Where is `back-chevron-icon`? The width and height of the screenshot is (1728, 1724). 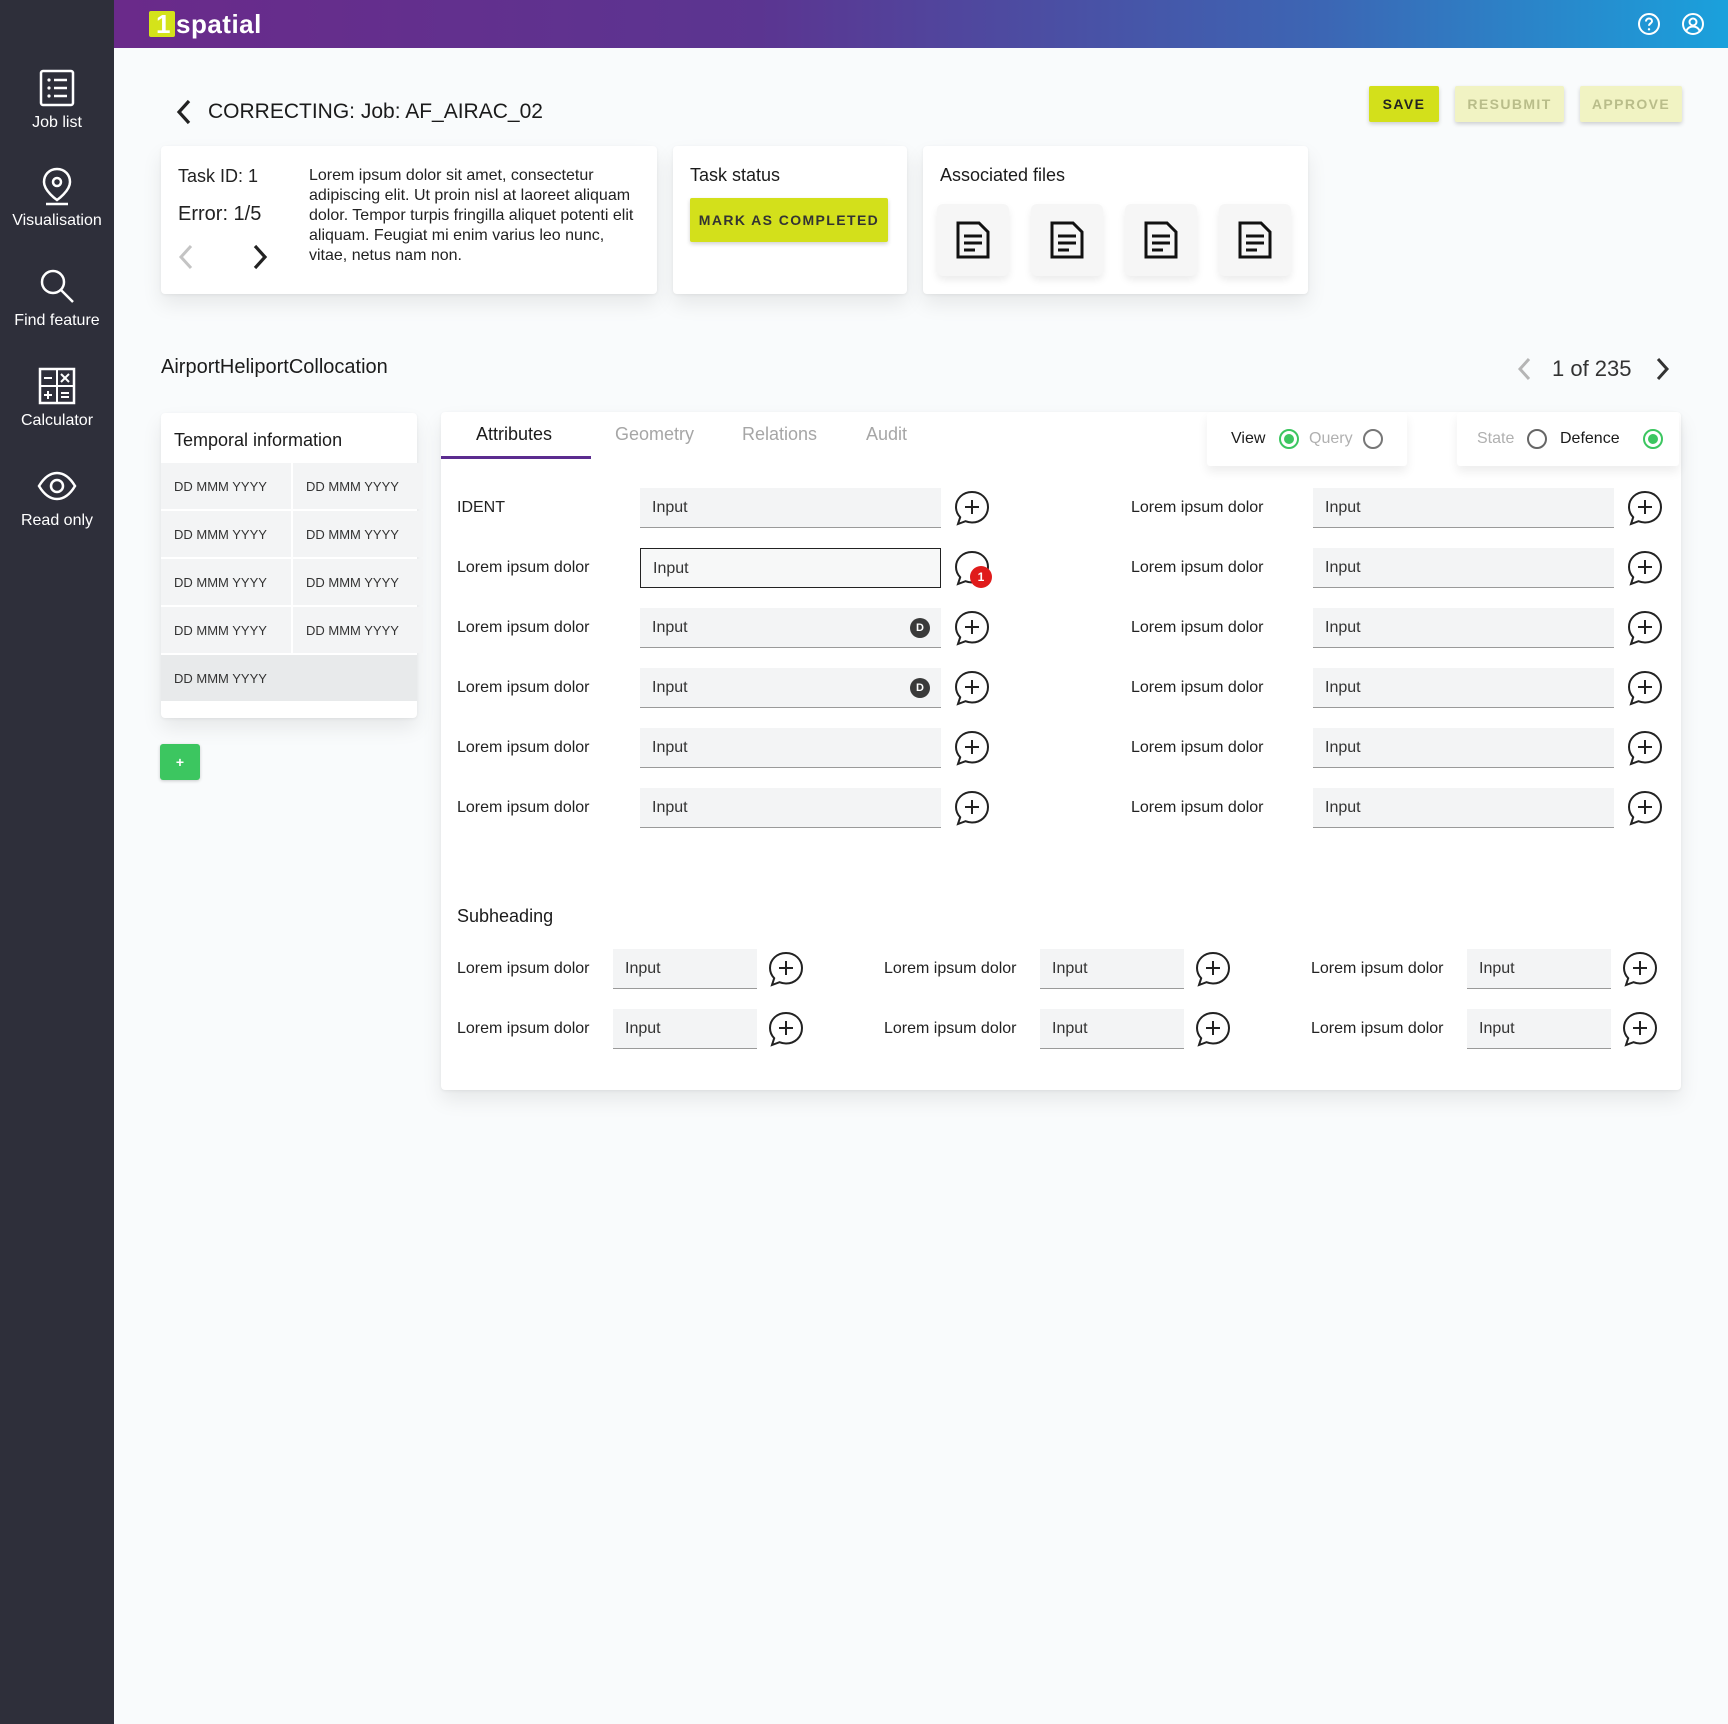
back-chevron-icon is located at coordinates (184, 112).